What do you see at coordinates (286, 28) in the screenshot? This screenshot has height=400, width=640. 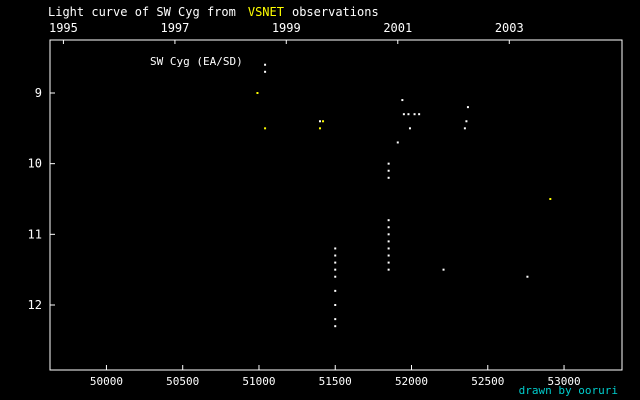 I see `year-tick-label: 1999` at bounding box center [286, 28].